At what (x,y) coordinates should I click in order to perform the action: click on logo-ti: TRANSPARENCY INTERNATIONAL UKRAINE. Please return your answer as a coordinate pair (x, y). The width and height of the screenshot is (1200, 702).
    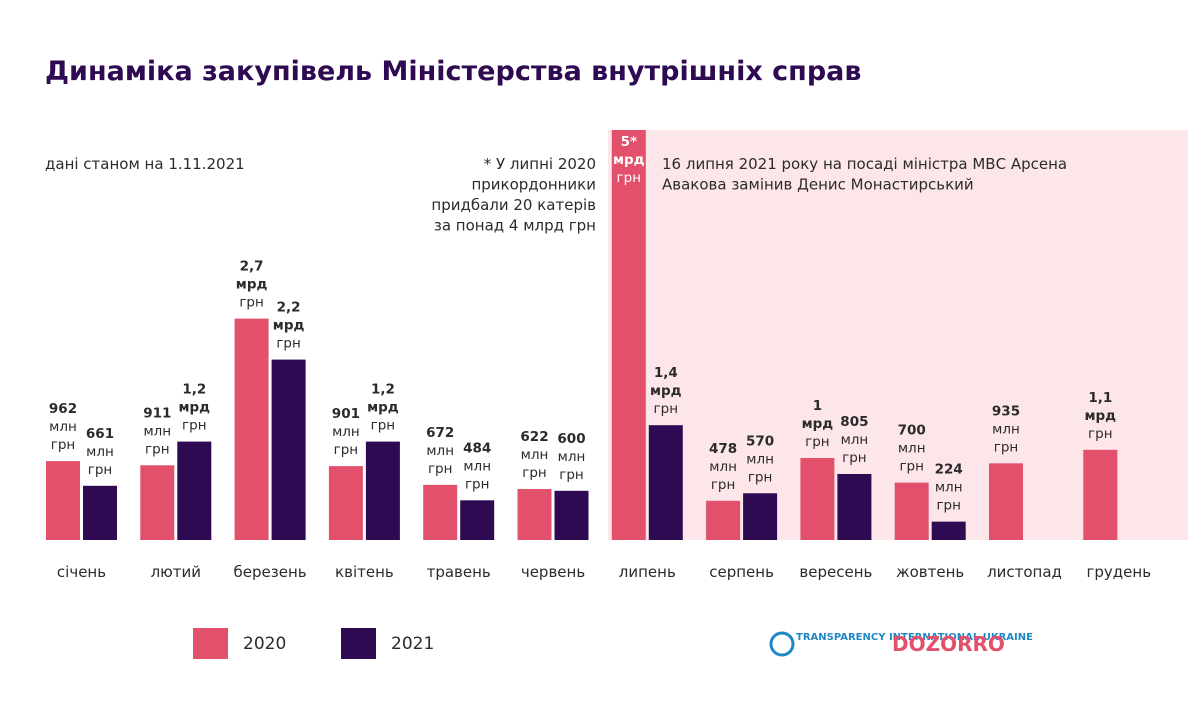
    Looking at the image, I should click on (901, 644).